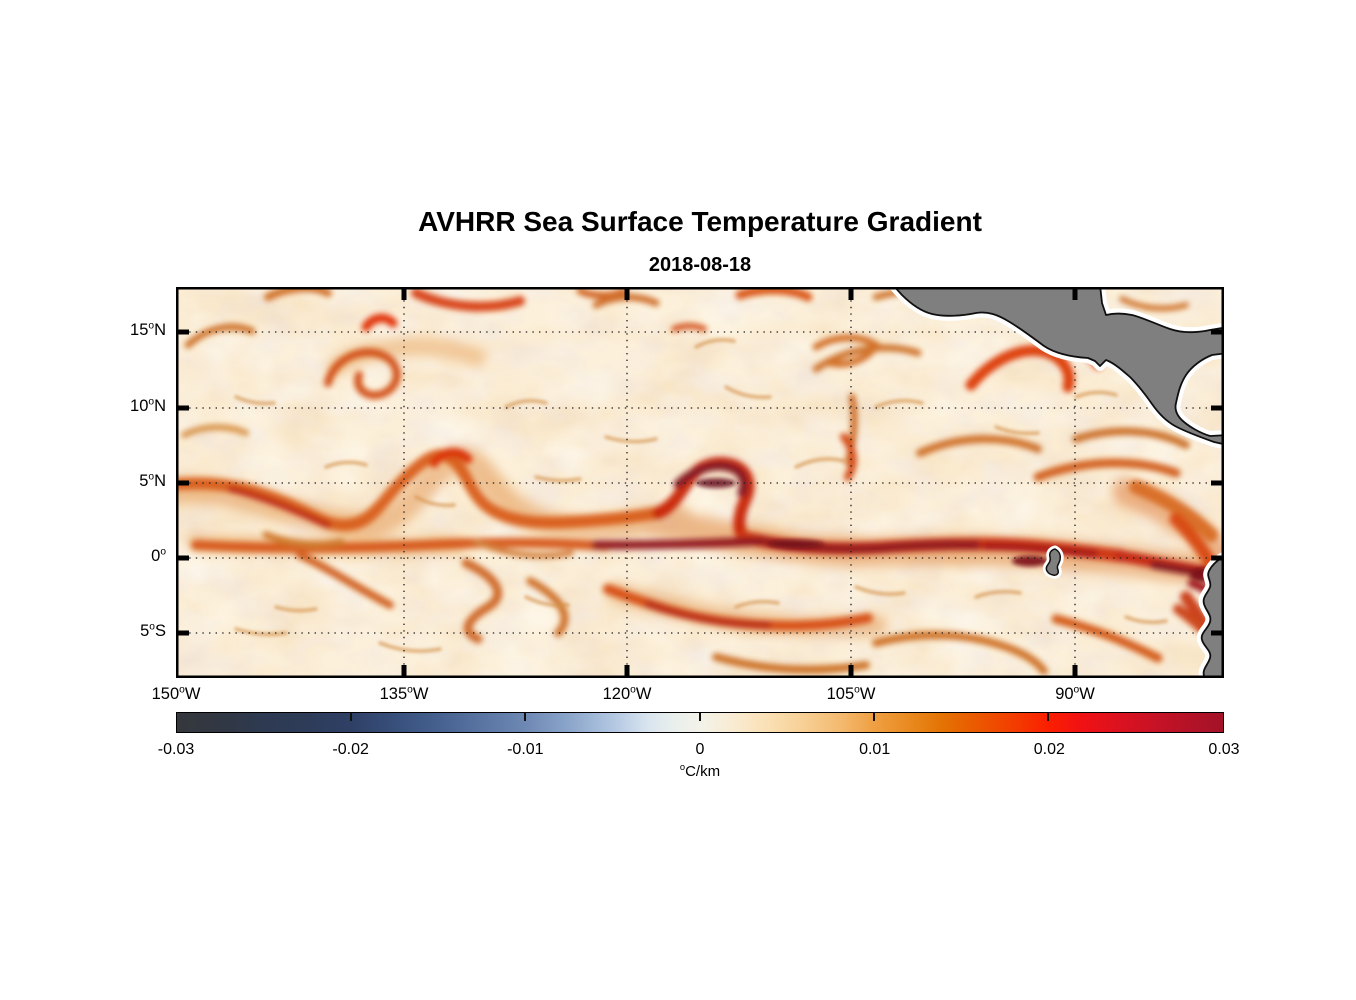  Describe the element at coordinates (350, 749) in the screenshot. I see `colorbar-tick-label: -0.02` at that location.